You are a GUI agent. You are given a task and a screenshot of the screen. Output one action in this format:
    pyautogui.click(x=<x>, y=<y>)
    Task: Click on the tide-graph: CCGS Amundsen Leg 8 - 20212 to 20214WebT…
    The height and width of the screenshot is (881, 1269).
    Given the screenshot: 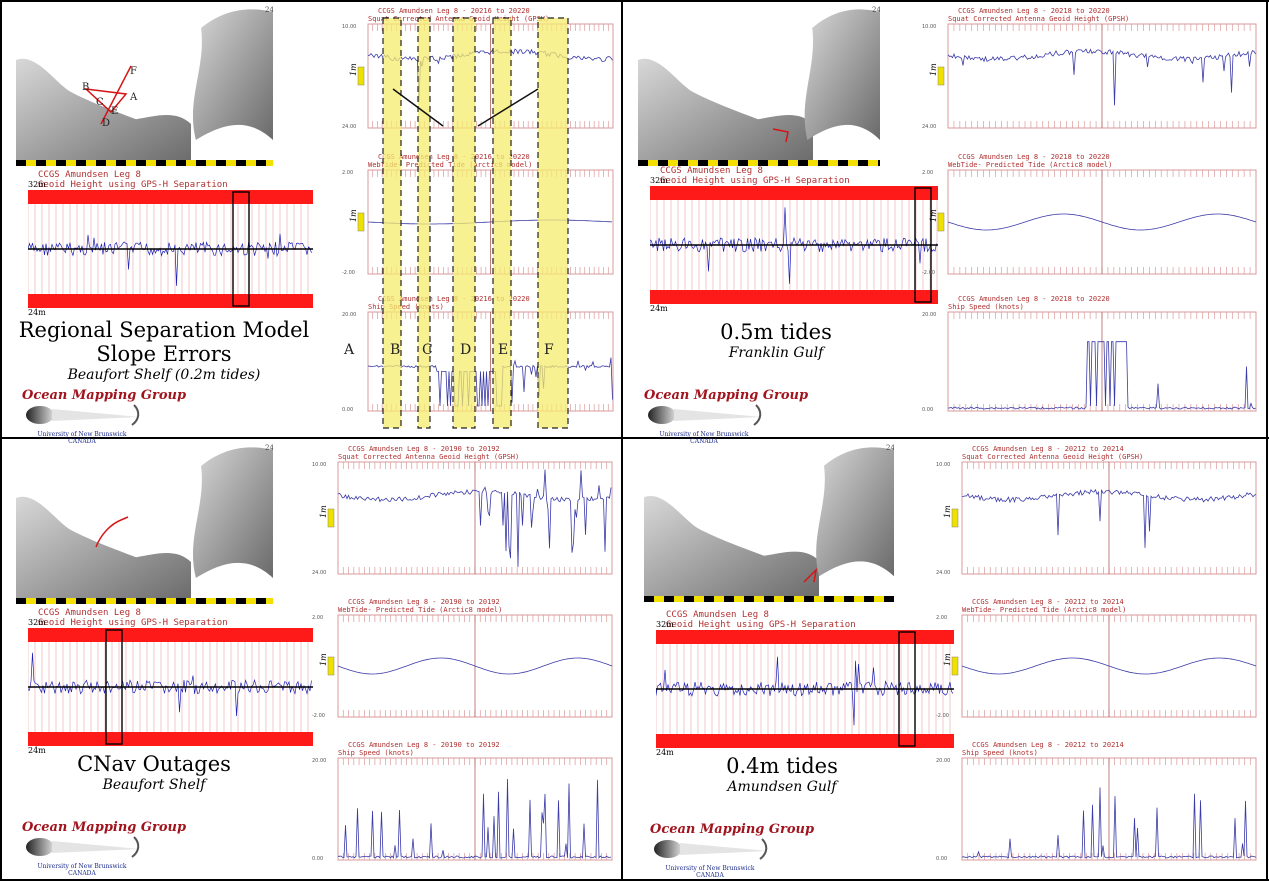 What is the action you would take?
    pyautogui.click(x=1096, y=658)
    